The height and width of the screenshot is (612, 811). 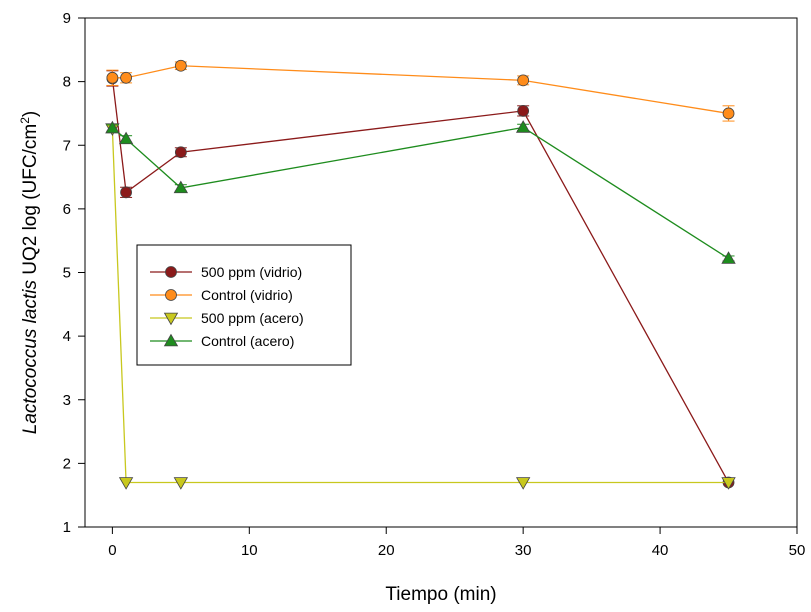 I want to click on legend-label: 500 ppm (acero), so click(x=252, y=318).